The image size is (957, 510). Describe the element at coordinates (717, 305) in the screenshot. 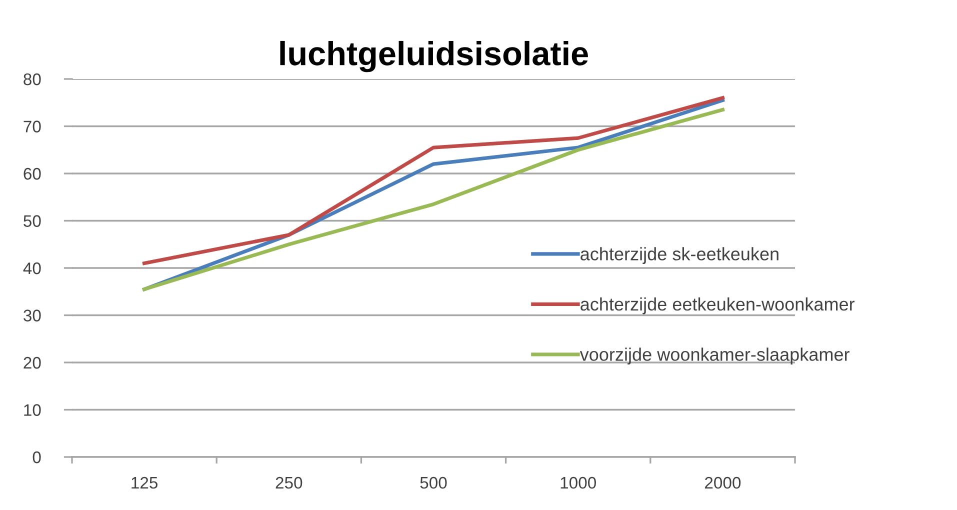

I see `legend-label: achterzijde eetkeuken-woonkamer` at that location.